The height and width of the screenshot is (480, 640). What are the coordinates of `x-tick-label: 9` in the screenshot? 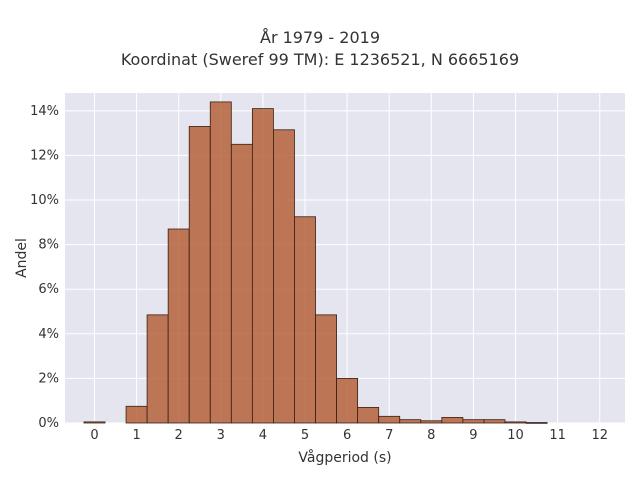 It's located at (473, 435).